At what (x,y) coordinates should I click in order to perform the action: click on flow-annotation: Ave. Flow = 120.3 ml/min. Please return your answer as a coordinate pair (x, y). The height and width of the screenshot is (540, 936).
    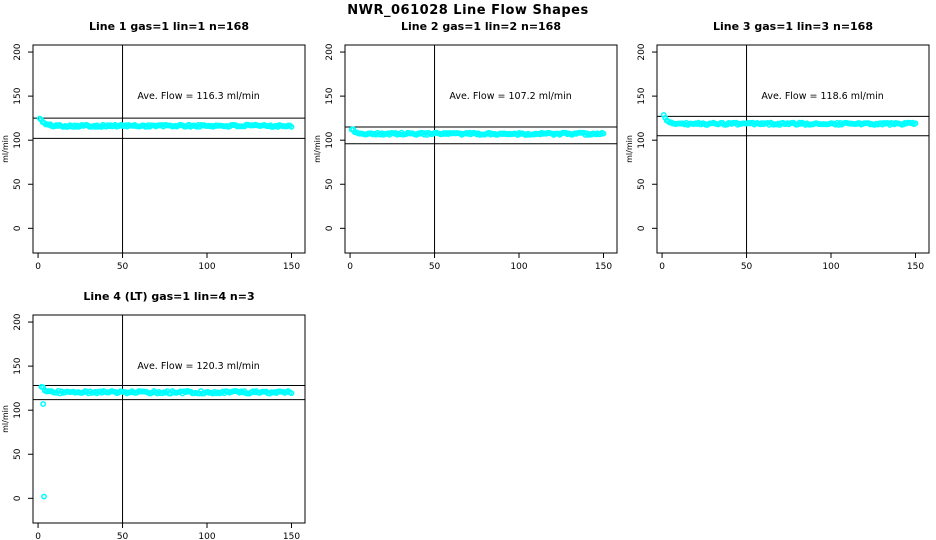
    Looking at the image, I should click on (198, 366).